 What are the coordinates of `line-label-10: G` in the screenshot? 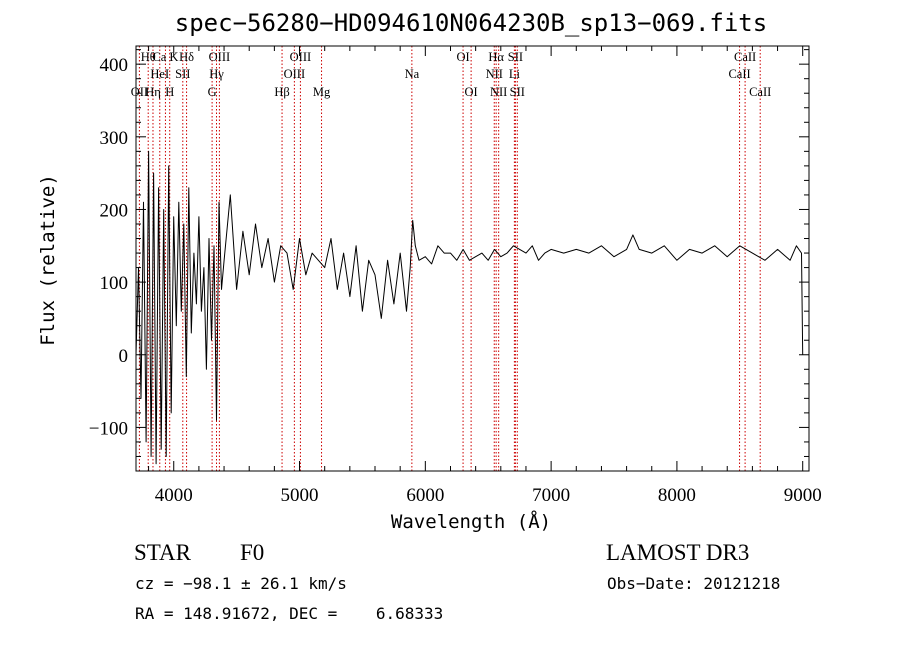 It's located at (212, 92).